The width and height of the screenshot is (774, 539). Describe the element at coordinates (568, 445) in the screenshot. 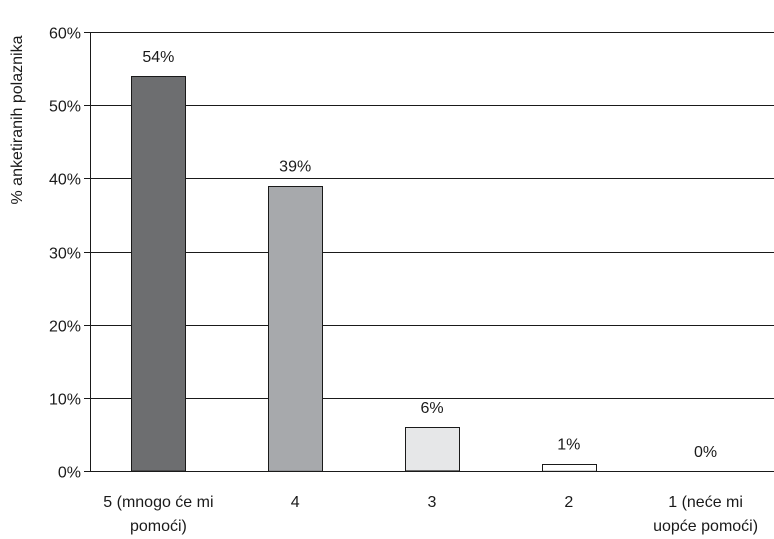

I see `data-label: 1%` at that location.